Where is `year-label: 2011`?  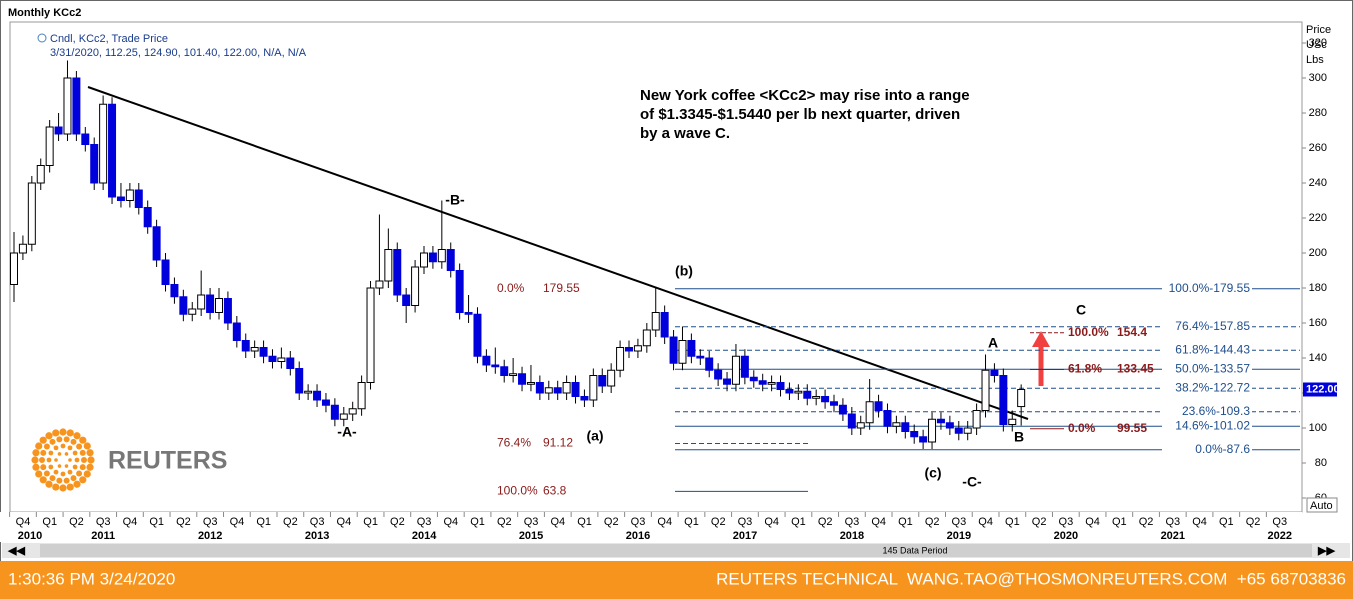 year-label: 2011 is located at coordinates (103, 536).